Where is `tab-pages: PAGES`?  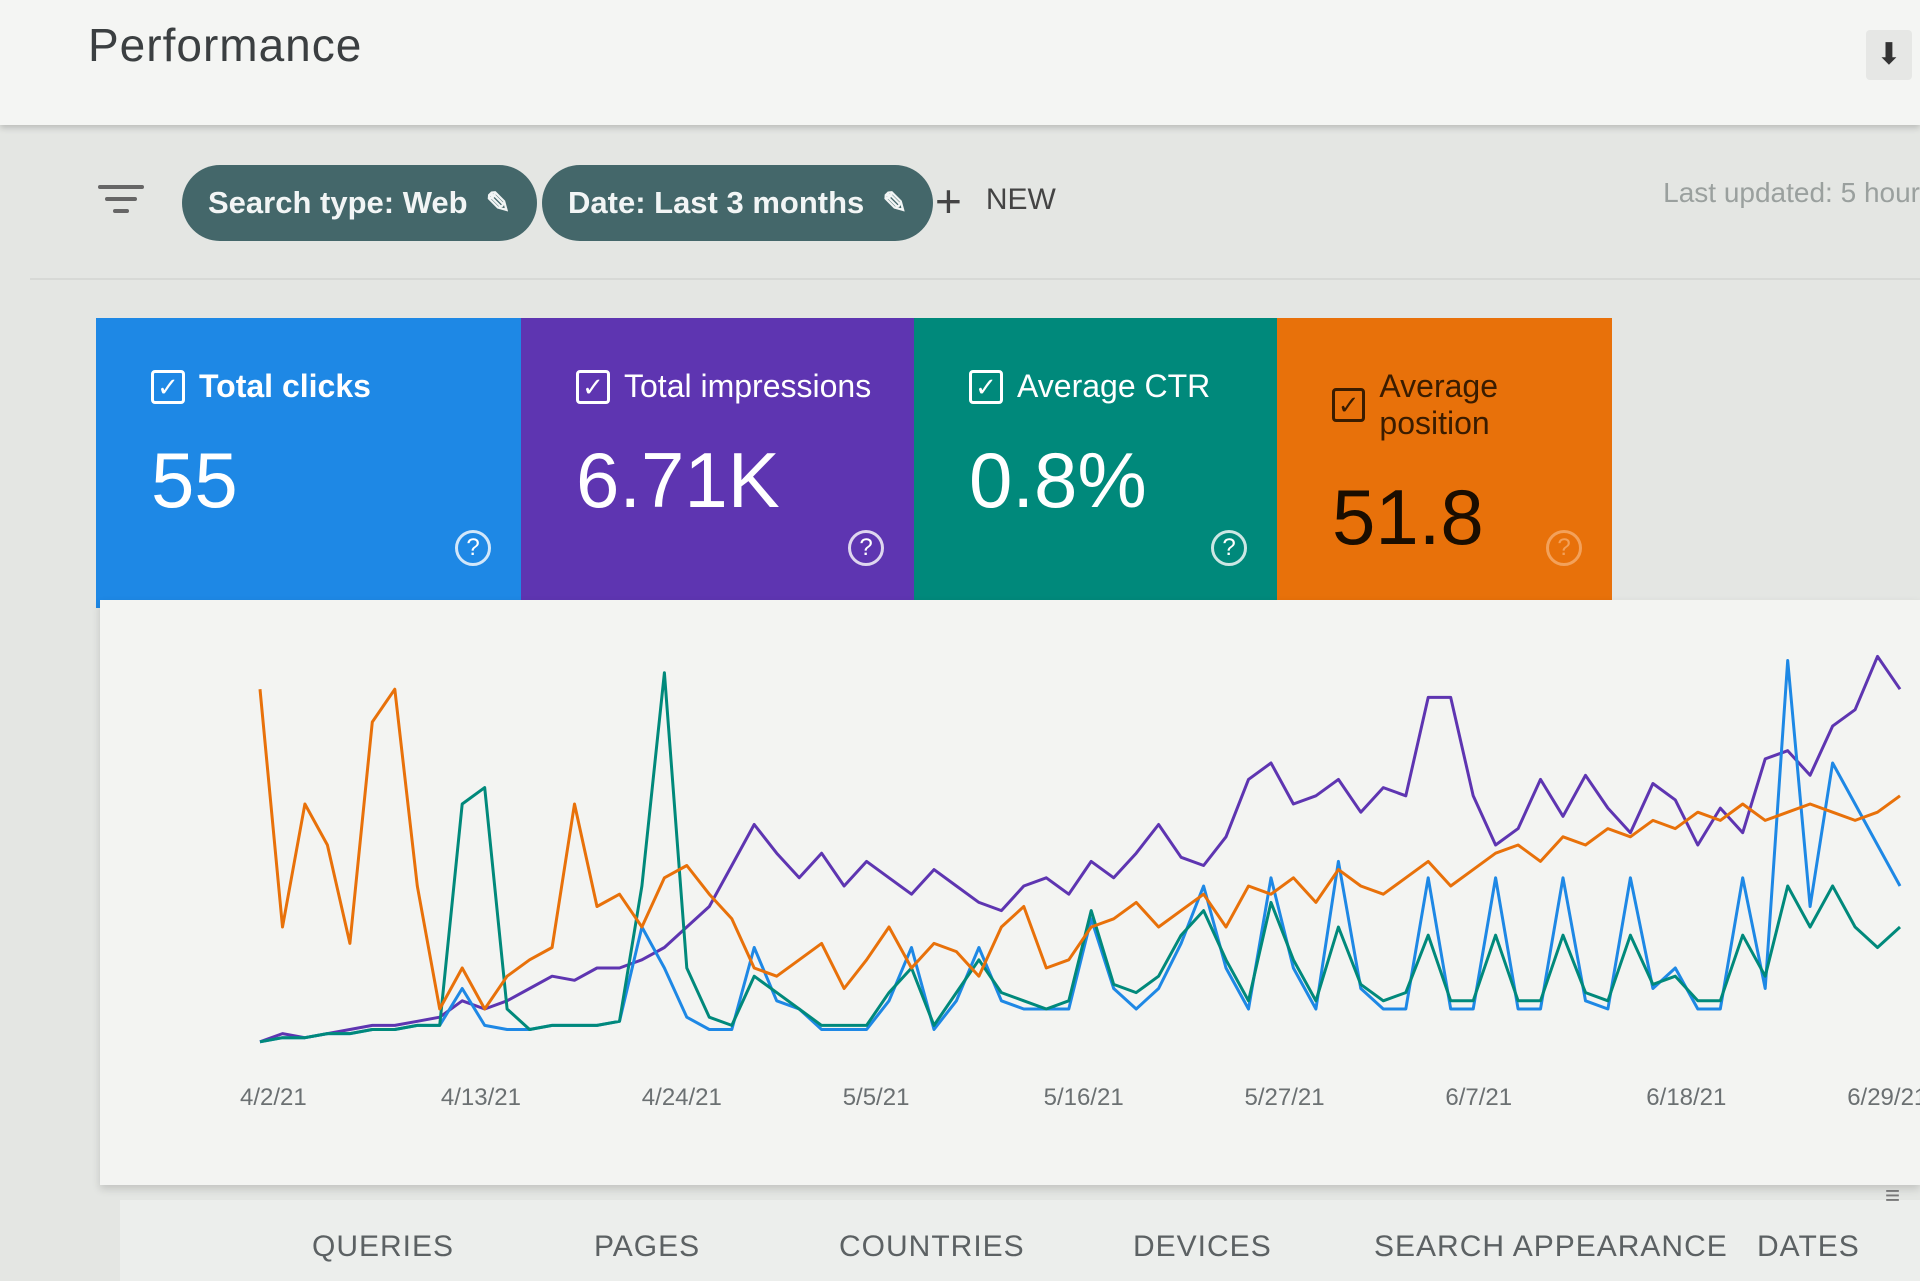 tab-pages: PAGES is located at coordinates (647, 1246).